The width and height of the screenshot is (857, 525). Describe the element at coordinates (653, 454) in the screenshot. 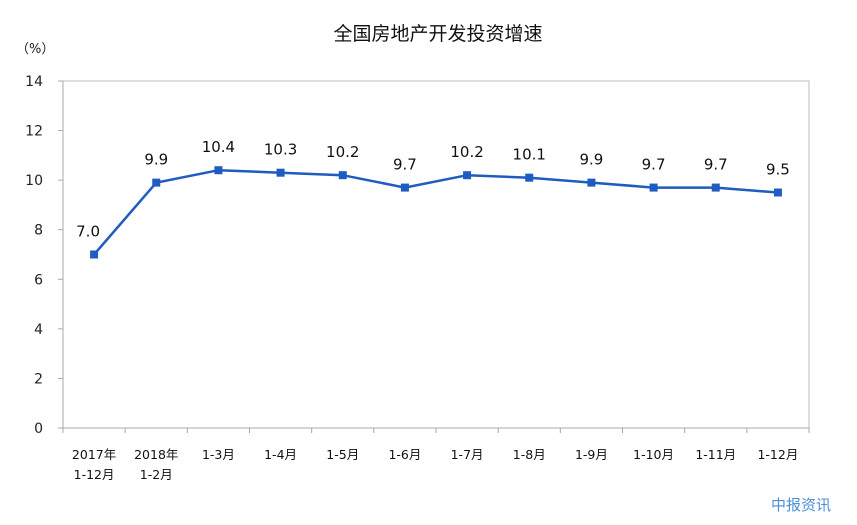

I see `x-tick-label: 1-10月` at that location.